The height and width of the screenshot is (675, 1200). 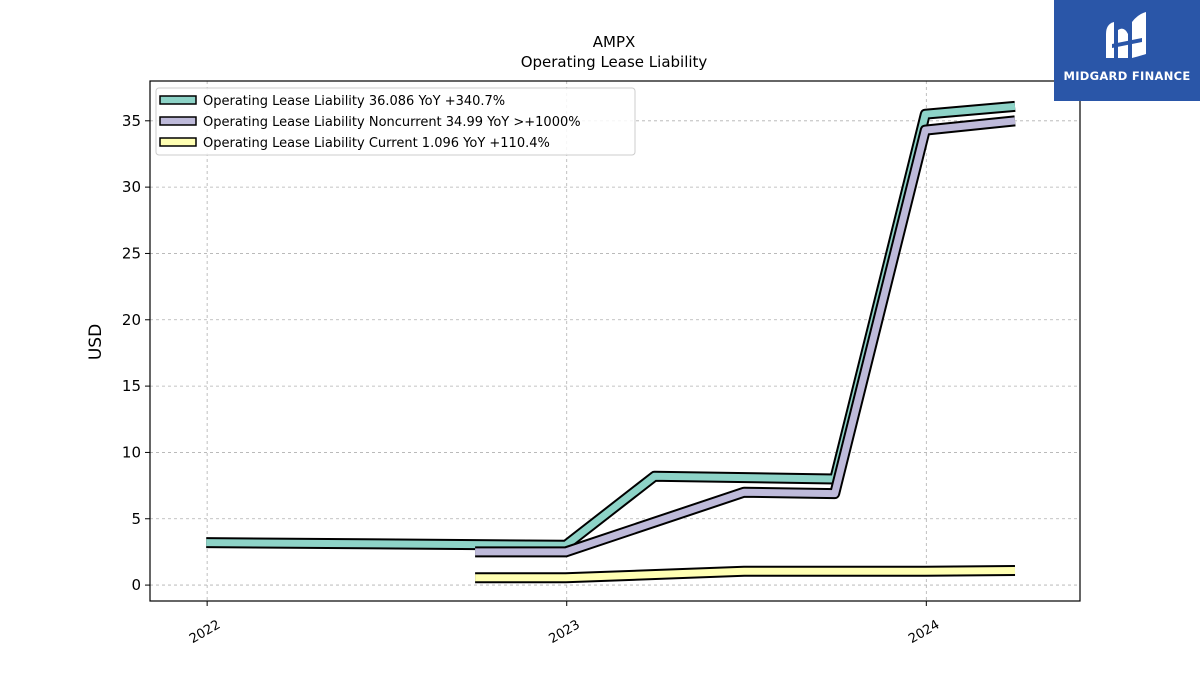 I want to click on y-tick-label: 25, so click(x=131, y=253).